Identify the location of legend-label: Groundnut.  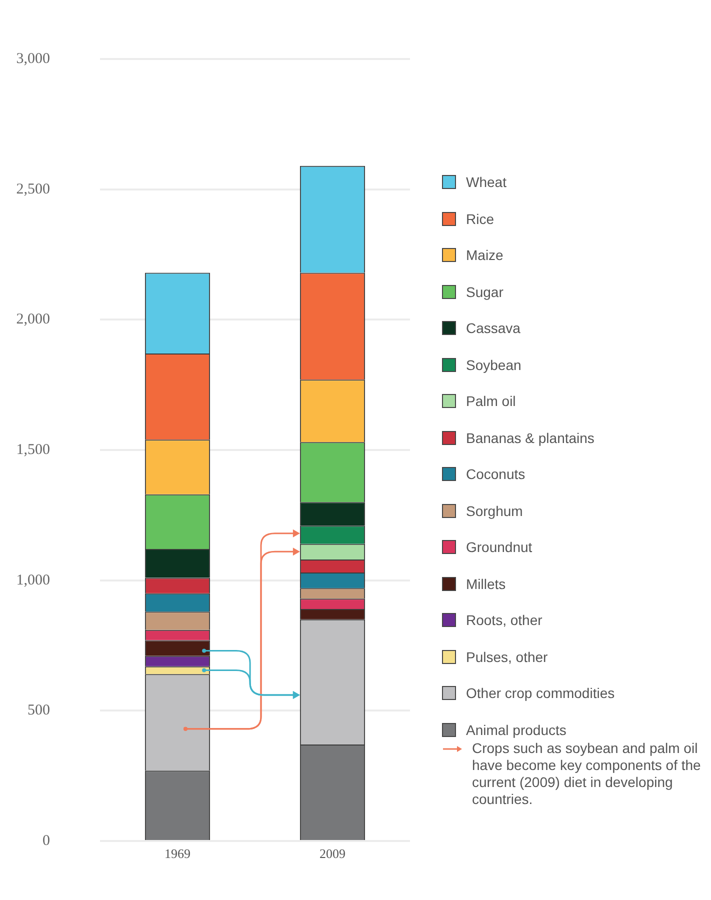
(499, 547).